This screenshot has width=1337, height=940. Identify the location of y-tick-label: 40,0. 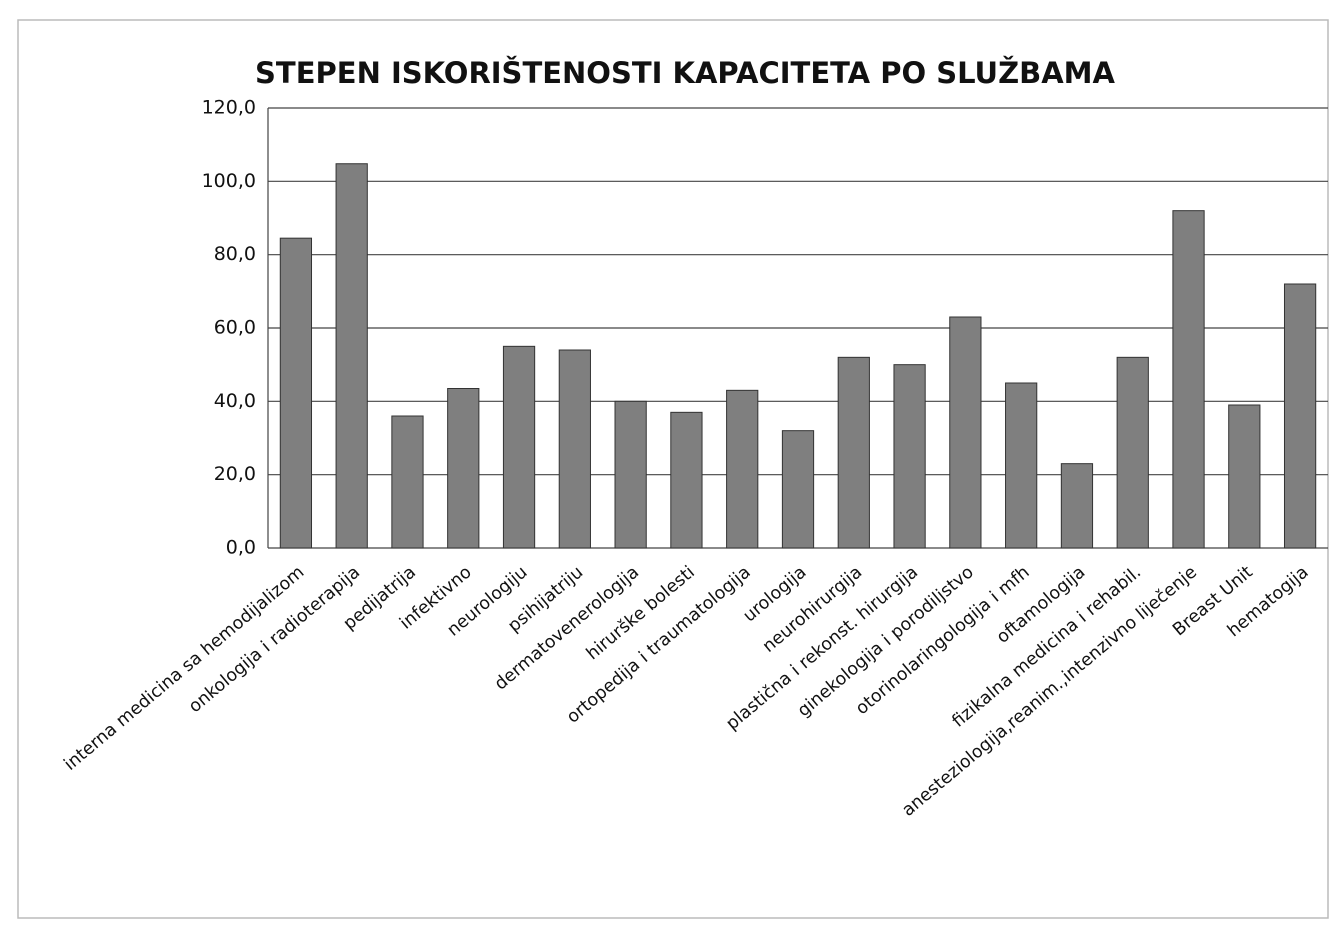
(235, 401).